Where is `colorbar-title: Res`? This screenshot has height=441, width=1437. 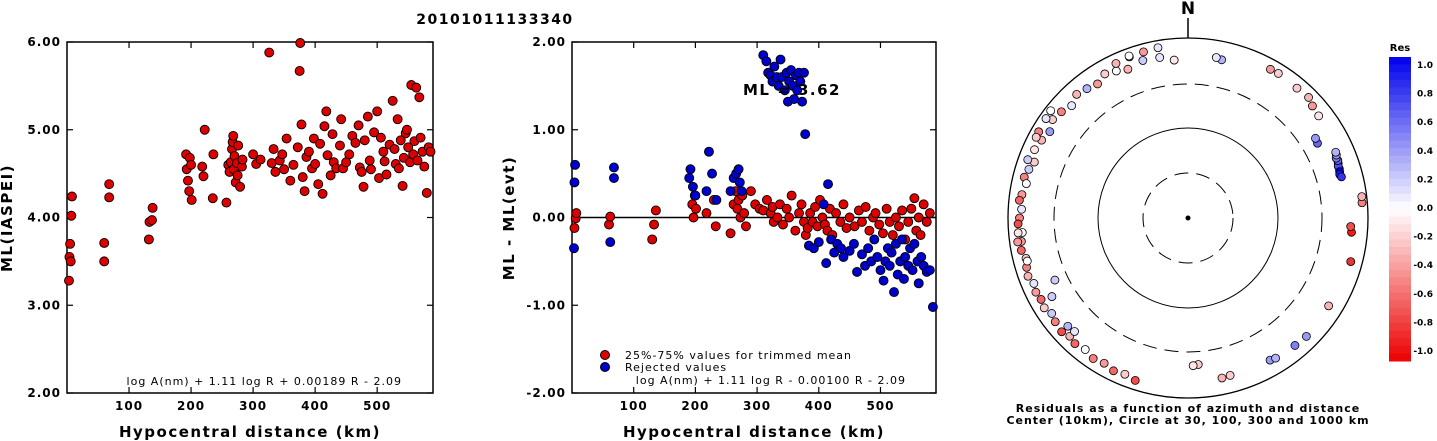
colorbar-title: Res is located at coordinates (1400, 48).